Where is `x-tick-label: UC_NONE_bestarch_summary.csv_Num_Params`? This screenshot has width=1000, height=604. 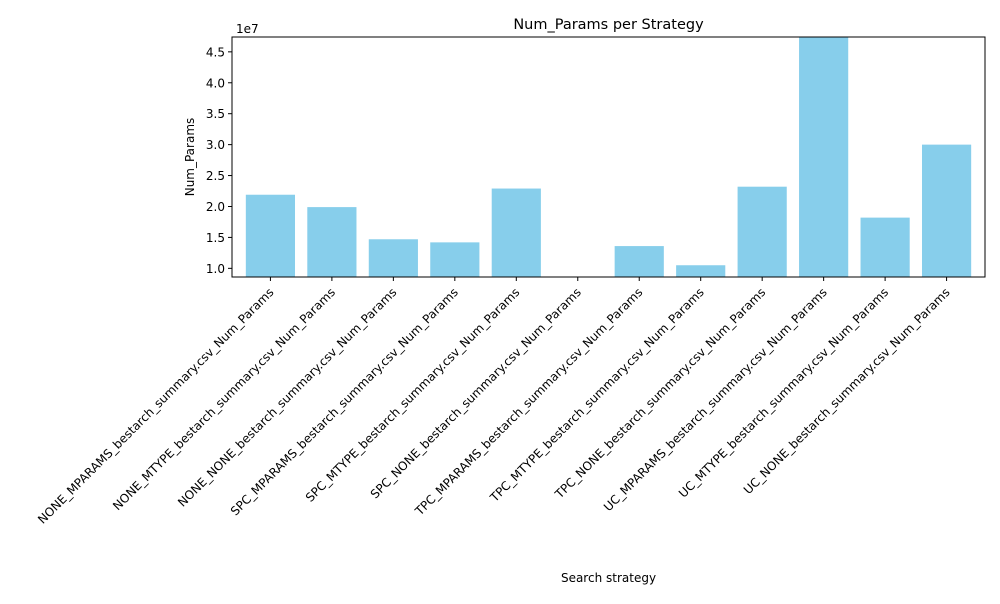 x-tick-label: UC_NONE_bestarch_summary.csv_Num_Params is located at coordinates (847, 391).